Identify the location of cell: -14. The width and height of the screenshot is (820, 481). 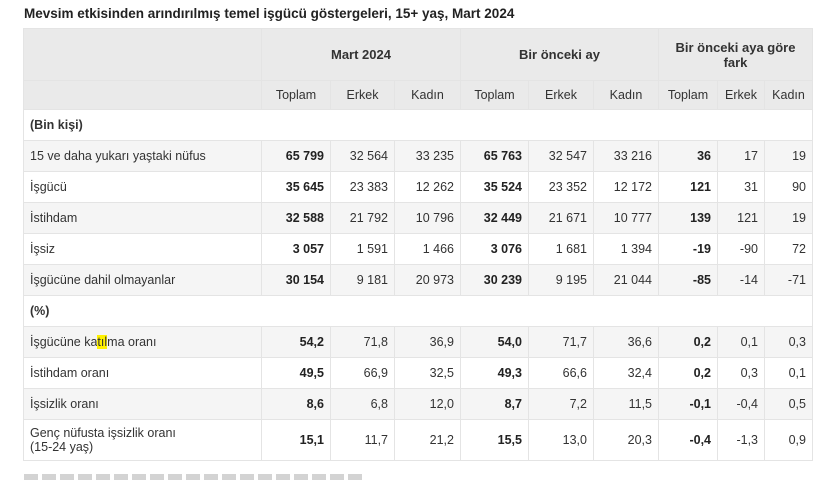
(741, 280).